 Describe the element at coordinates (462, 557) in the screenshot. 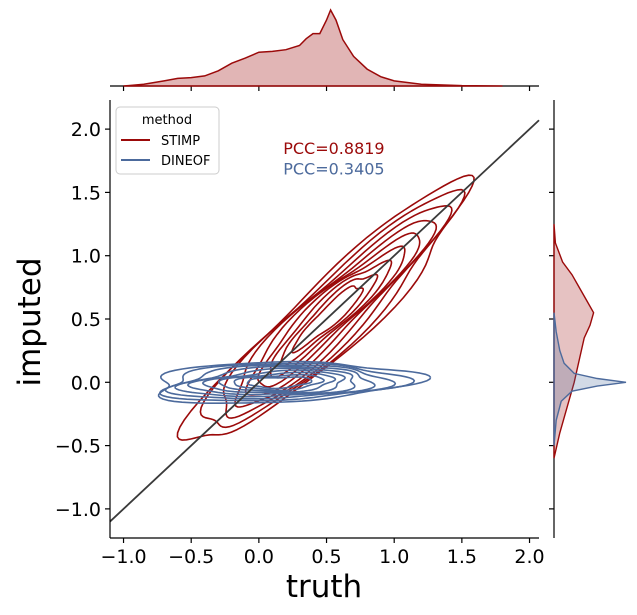

I see `x-tick-label: 1.5` at that location.